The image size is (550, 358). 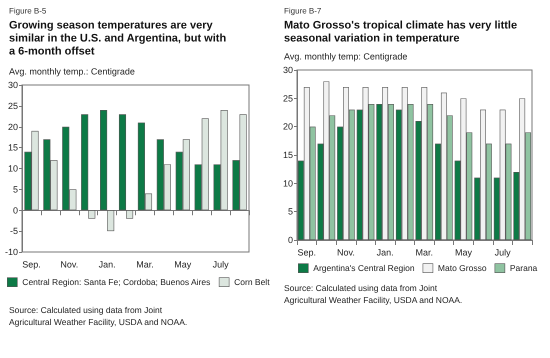 What do you see at coordinates (524, 268) in the screenshot?
I see `legend-label: Parana` at bounding box center [524, 268].